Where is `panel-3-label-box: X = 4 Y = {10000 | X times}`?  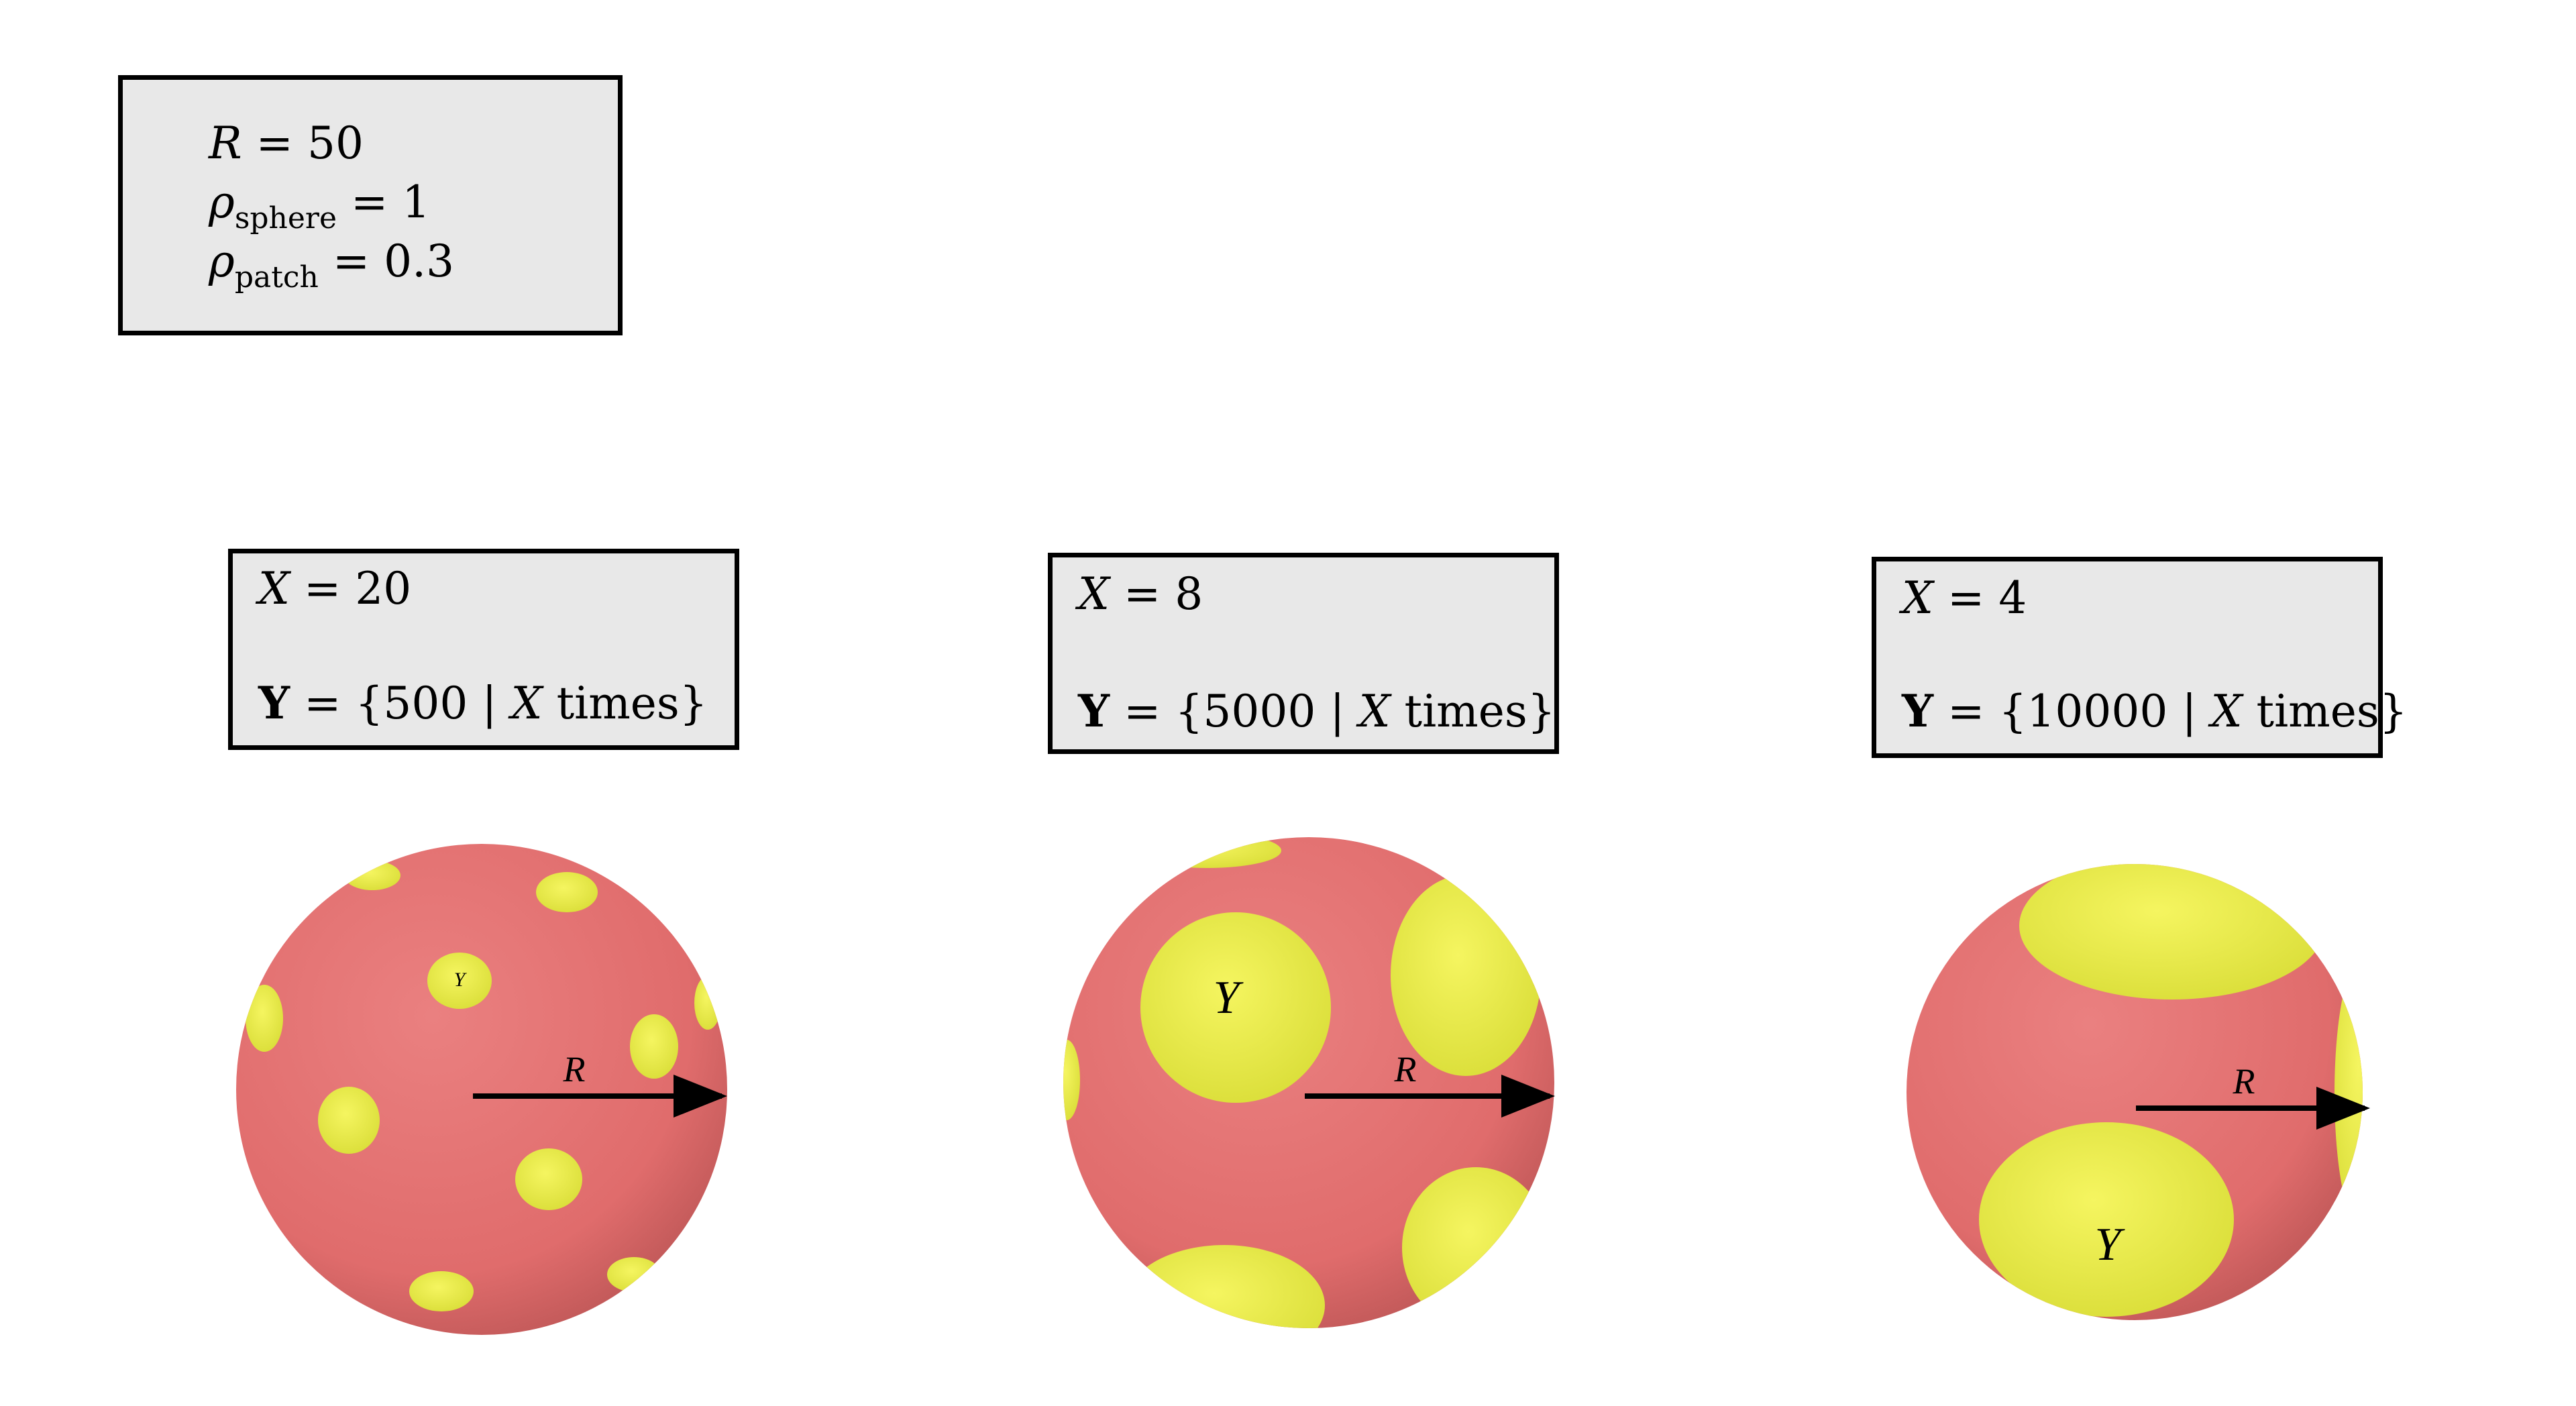 panel-3-label-box: X = 4 Y = {10000 | X times} is located at coordinates (2140, 657).